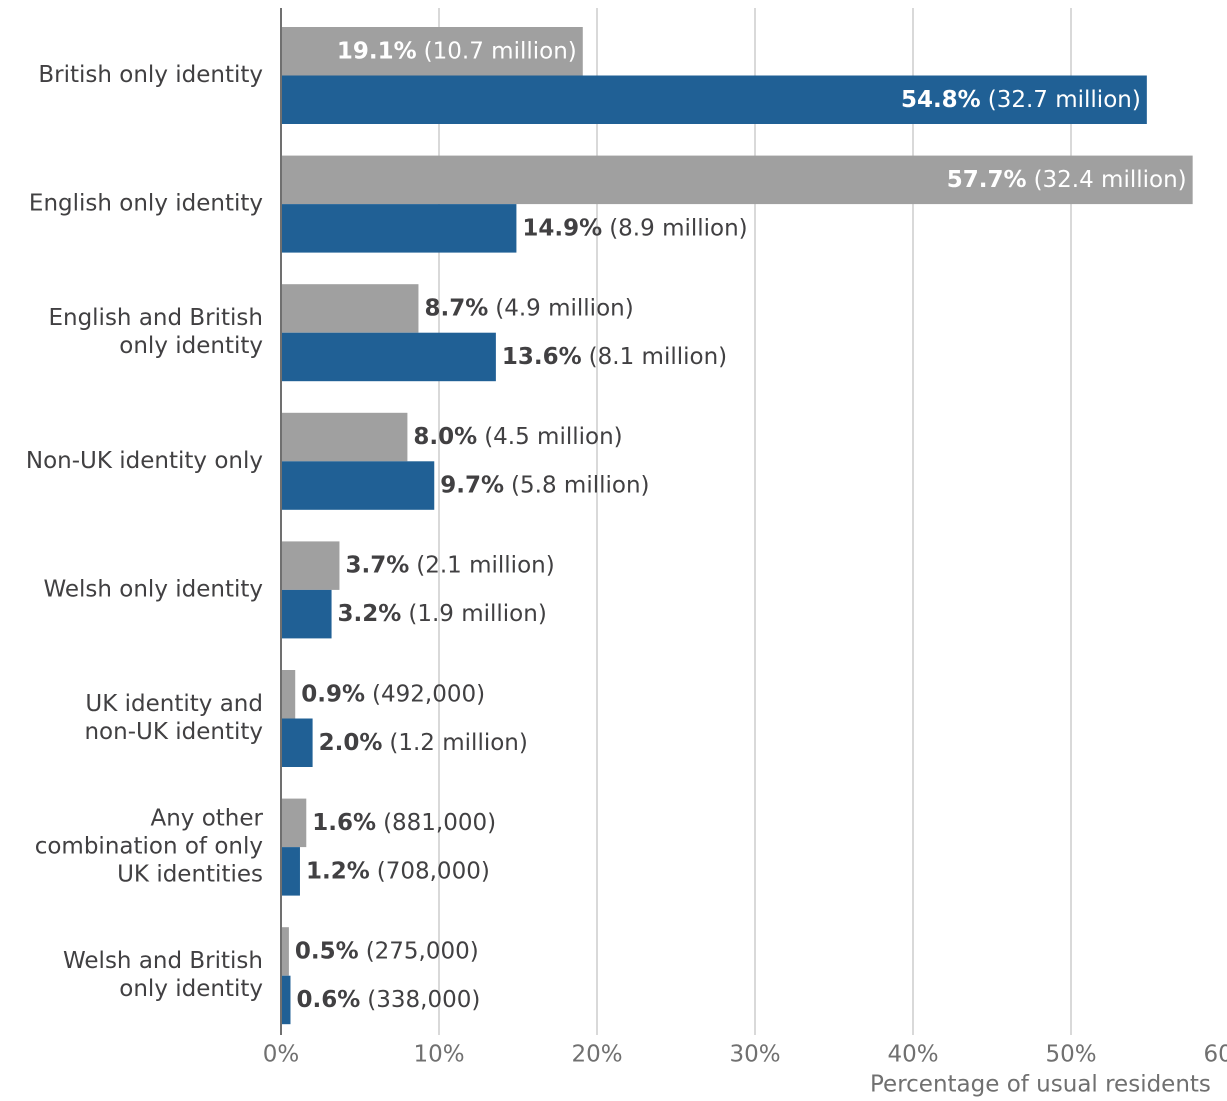 This screenshot has width=1227, height=1101. I want to click on count-label: (10.7 million), so click(500, 51).